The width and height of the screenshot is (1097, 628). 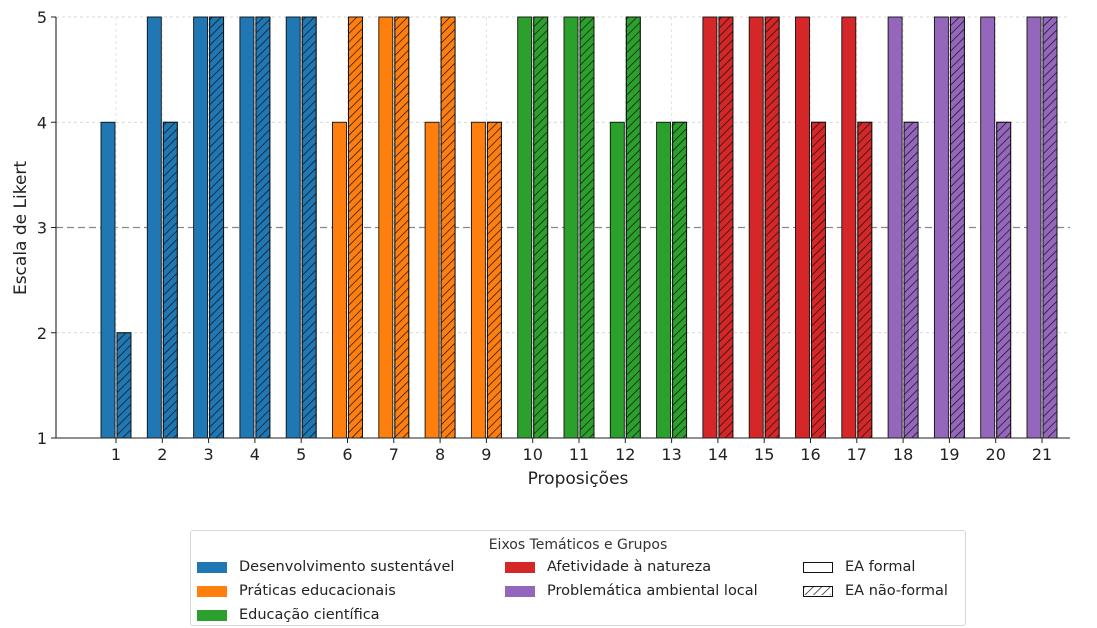 What do you see at coordinates (880, 567) in the screenshot?
I see `legend-label: EA formal` at bounding box center [880, 567].